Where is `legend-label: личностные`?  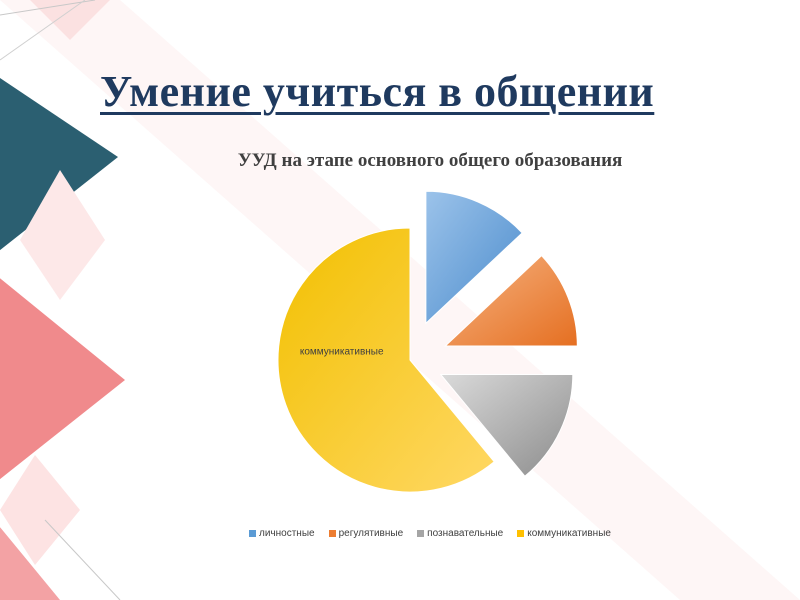 legend-label: личностные is located at coordinates (287, 533).